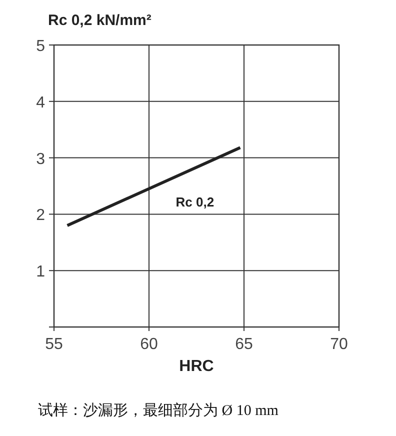 The width and height of the screenshot is (396, 436). Describe the element at coordinates (149, 344) in the screenshot. I see `x-tick-label: 60` at that location.